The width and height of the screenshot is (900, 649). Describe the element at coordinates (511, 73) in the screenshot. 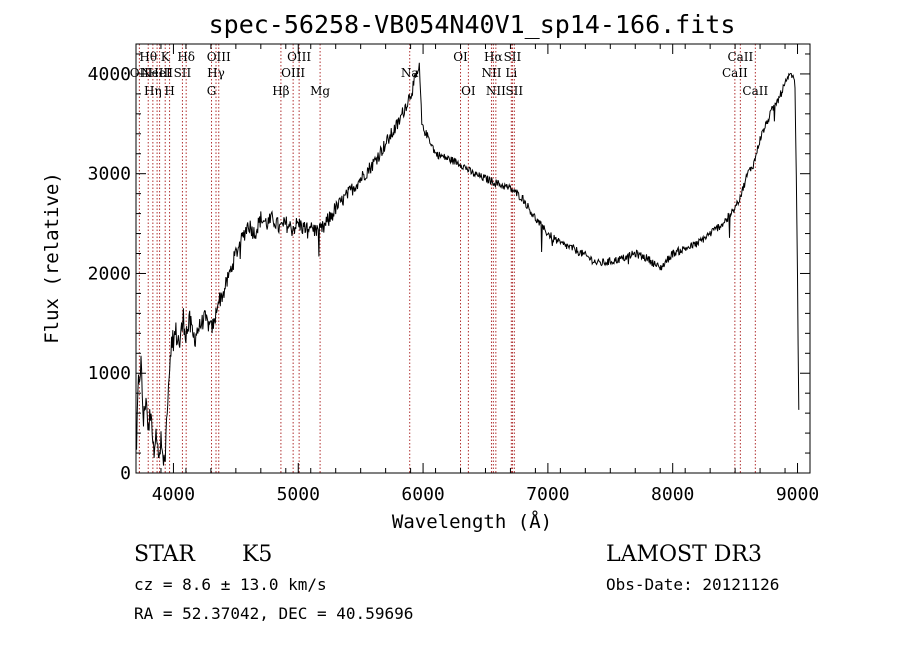

I see `spectral-line-label: Li` at that location.